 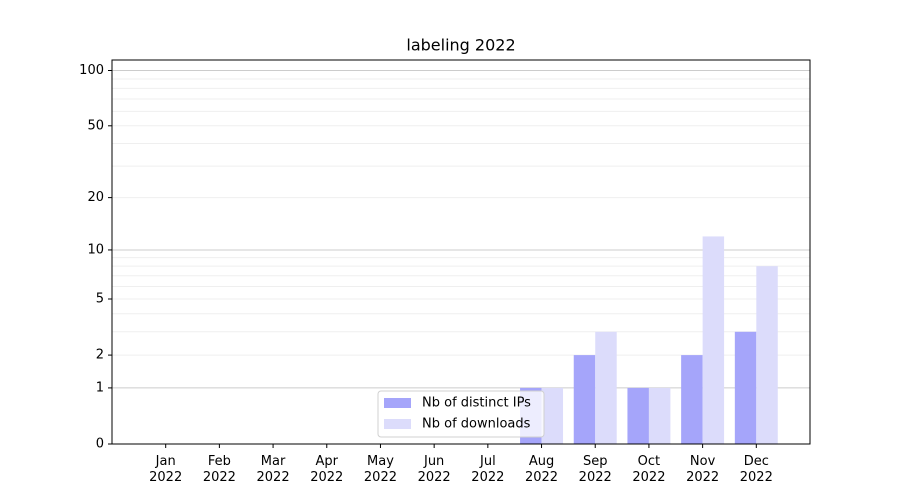 I want to click on x-tick-label: Sep 2022, so click(x=595, y=469).